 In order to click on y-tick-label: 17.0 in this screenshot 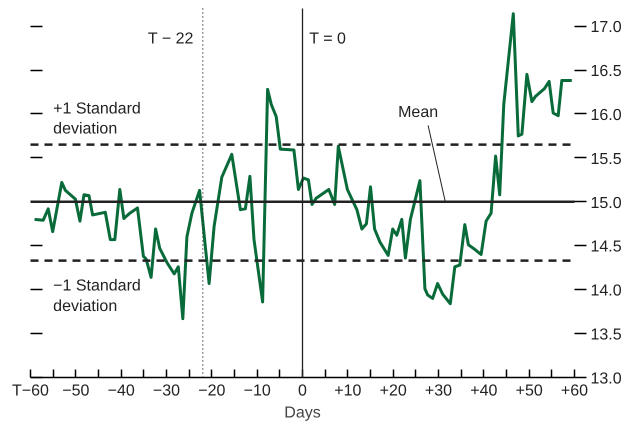, I will do `click(606, 27)`.